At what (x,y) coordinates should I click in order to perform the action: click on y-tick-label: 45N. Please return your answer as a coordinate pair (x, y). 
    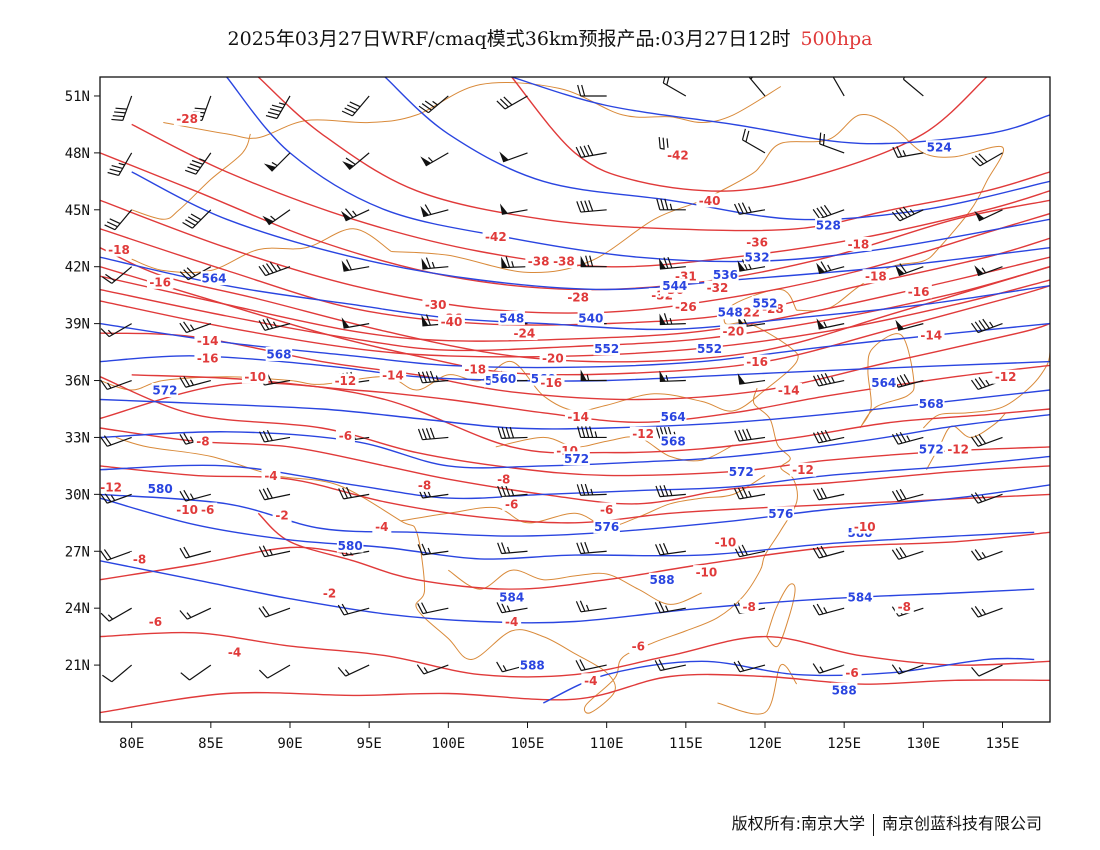
    Looking at the image, I should click on (77, 211).